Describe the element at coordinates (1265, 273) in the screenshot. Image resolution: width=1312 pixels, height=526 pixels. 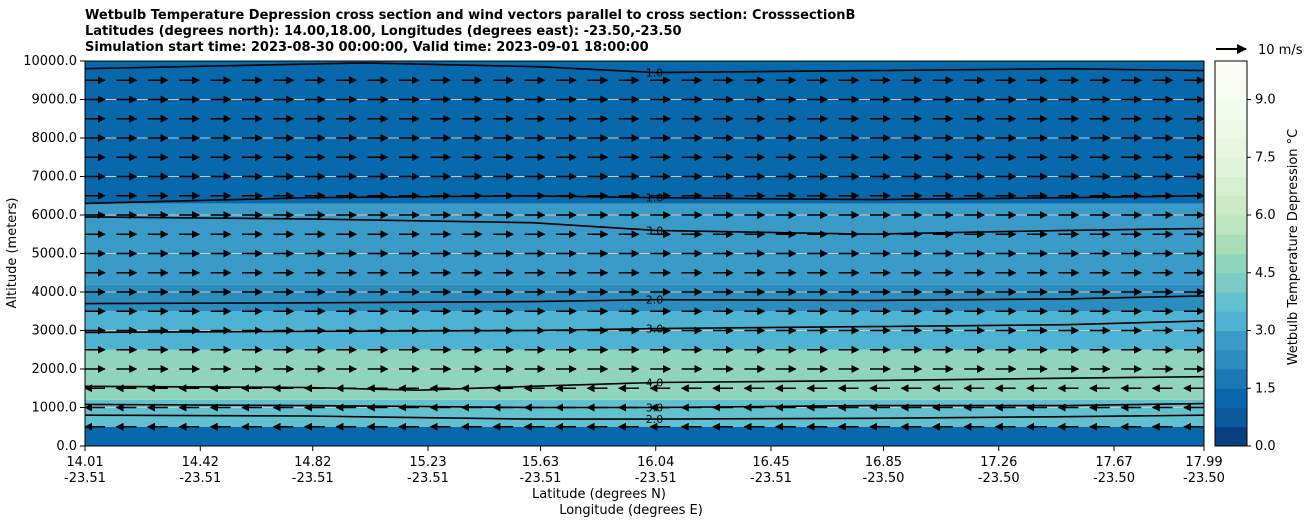
I see `colorbar-tick-label-3: 4.5` at that location.